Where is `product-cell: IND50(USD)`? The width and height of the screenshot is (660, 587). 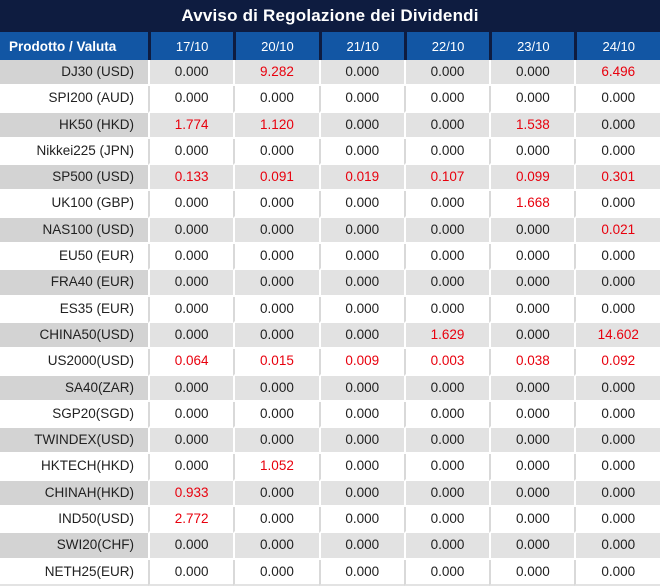
product-cell: IND50(USD) is located at coordinates (74, 520).